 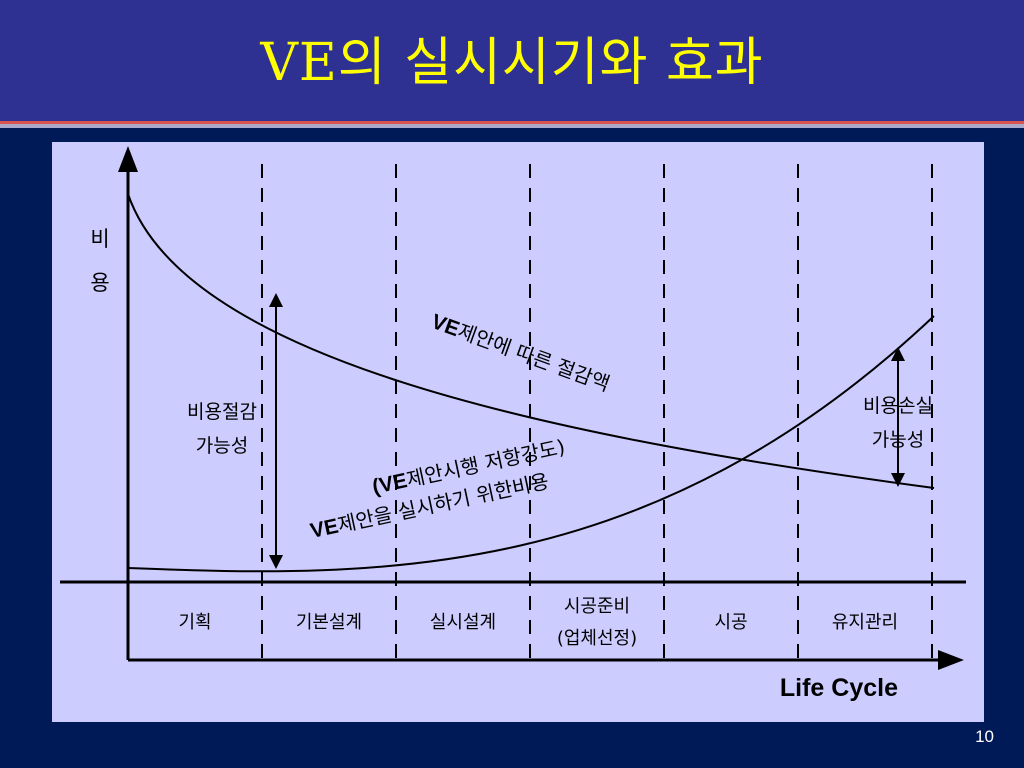 What do you see at coordinates (512, 122) in the screenshot?
I see `title-divider-red` at bounding box center [512, 122].